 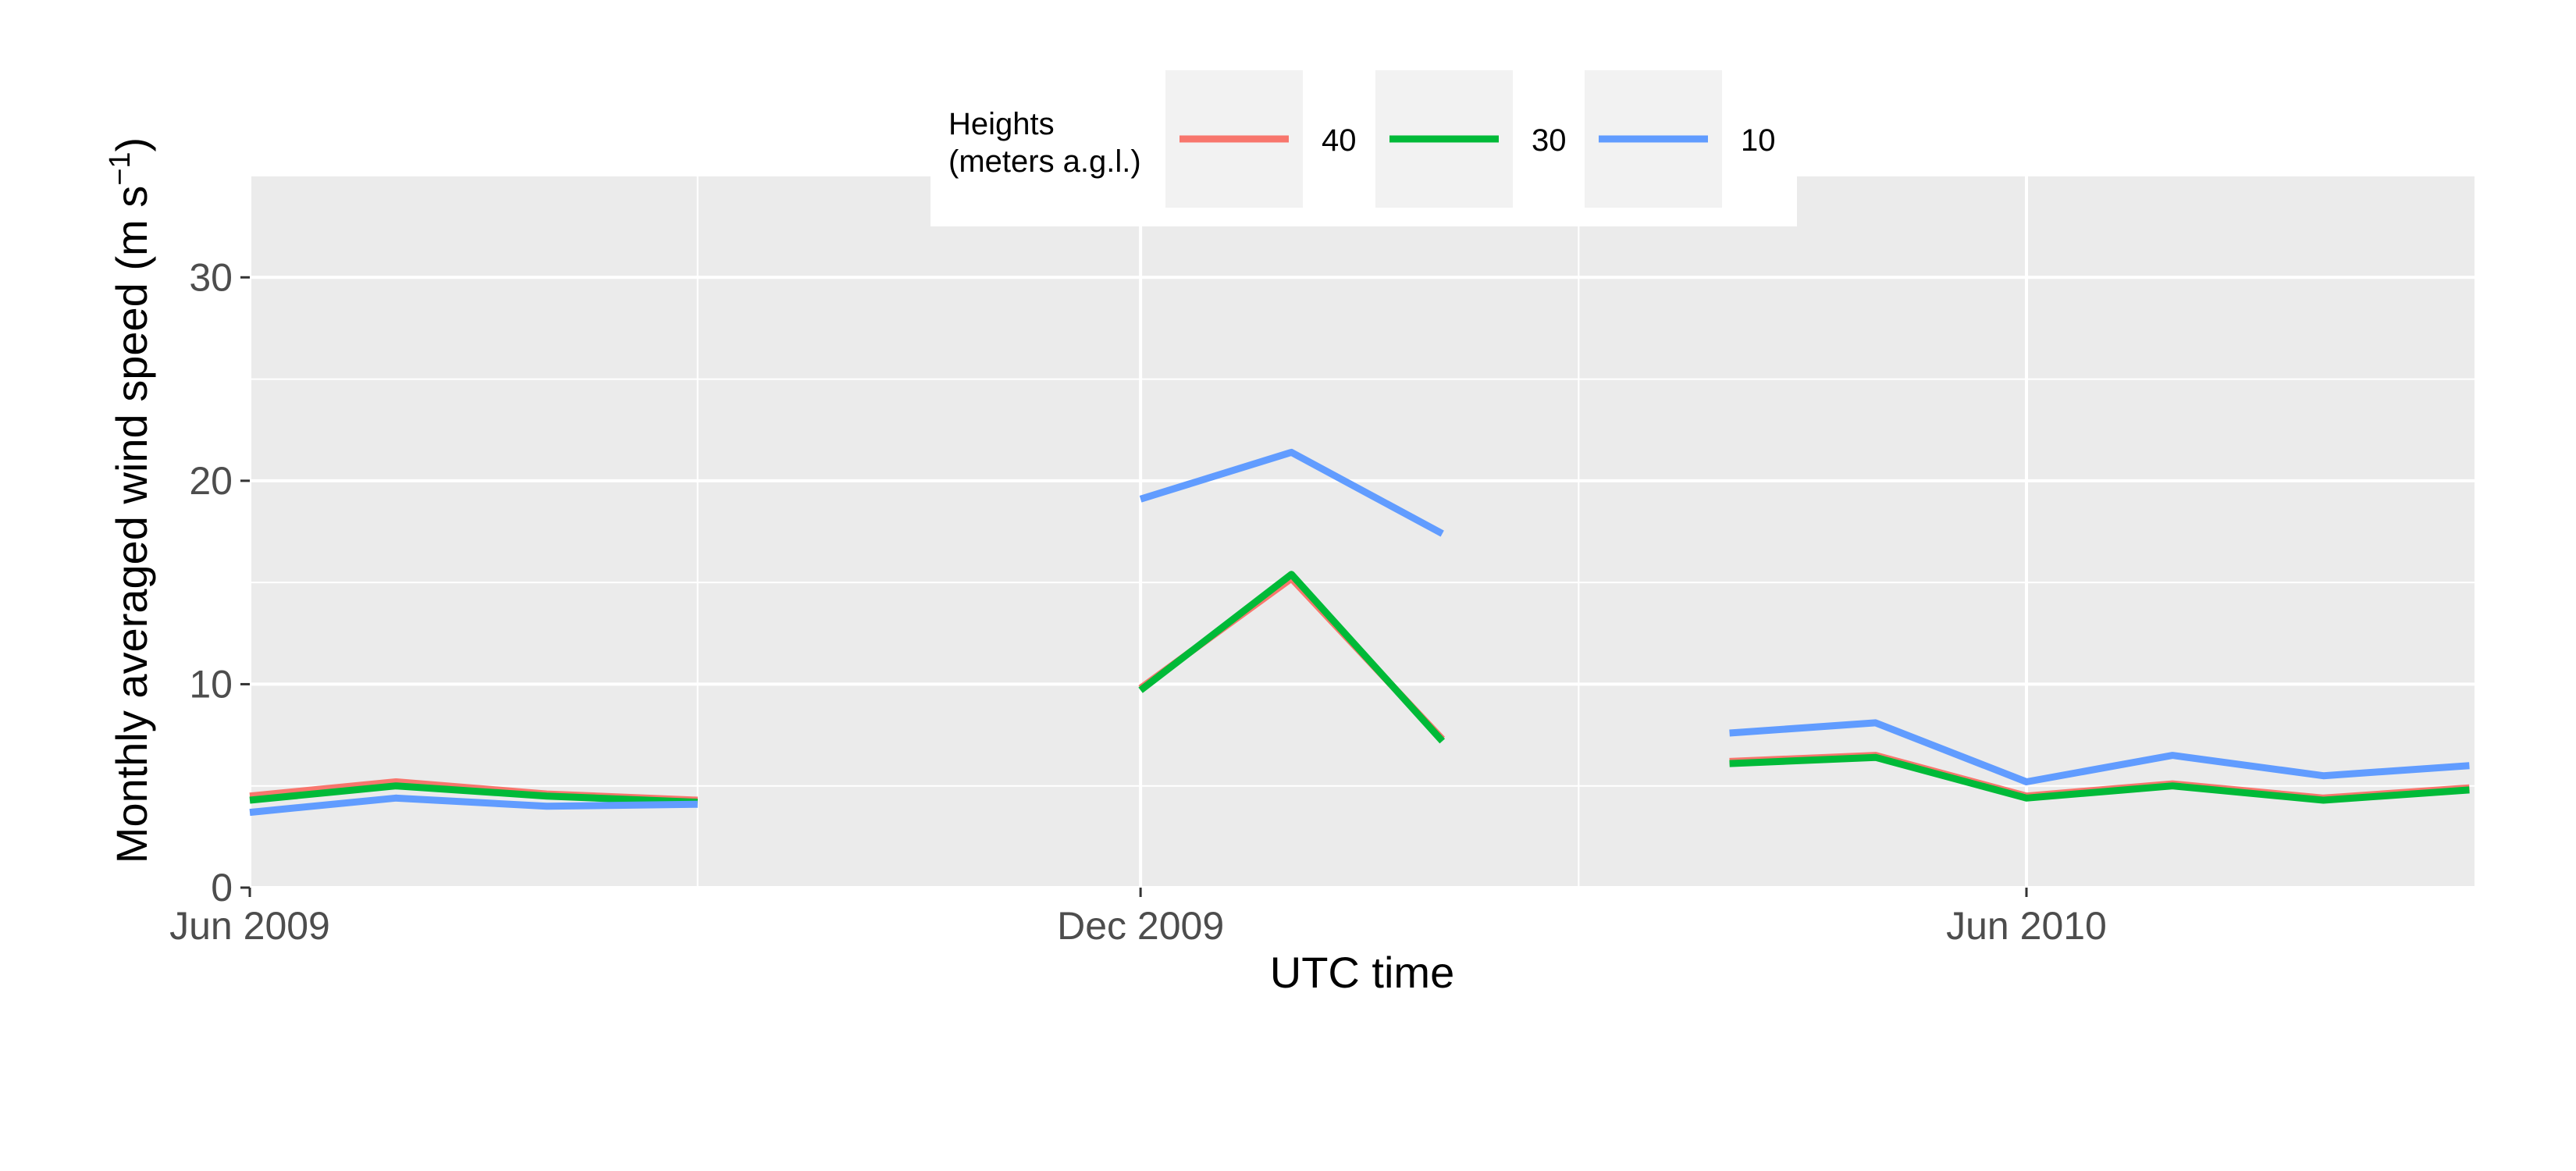 What do you see at coordinates (211, 277) in the screenshot?
I see `y-tick-label: 30` at bounding box center [211, 277].